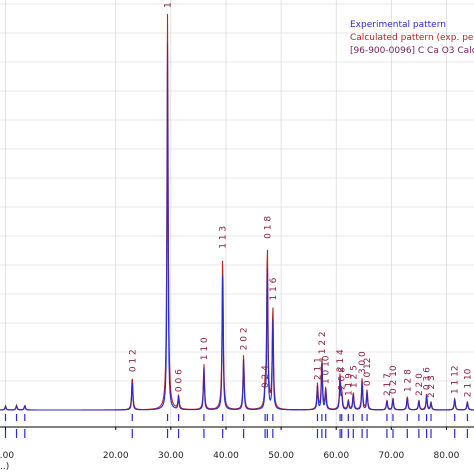  I want to click on peak-label-8: 2 0 2, so click(245, 338).